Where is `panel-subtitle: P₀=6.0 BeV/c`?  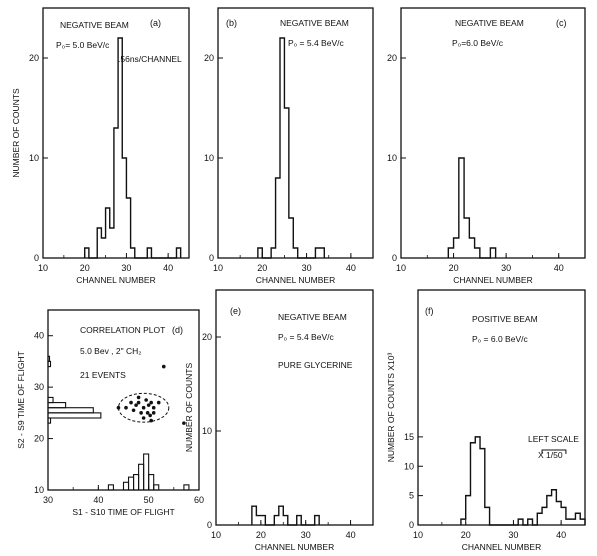 panel-subtitle: P₀=6.0 BeV/c is located at coordinates (478, 43).